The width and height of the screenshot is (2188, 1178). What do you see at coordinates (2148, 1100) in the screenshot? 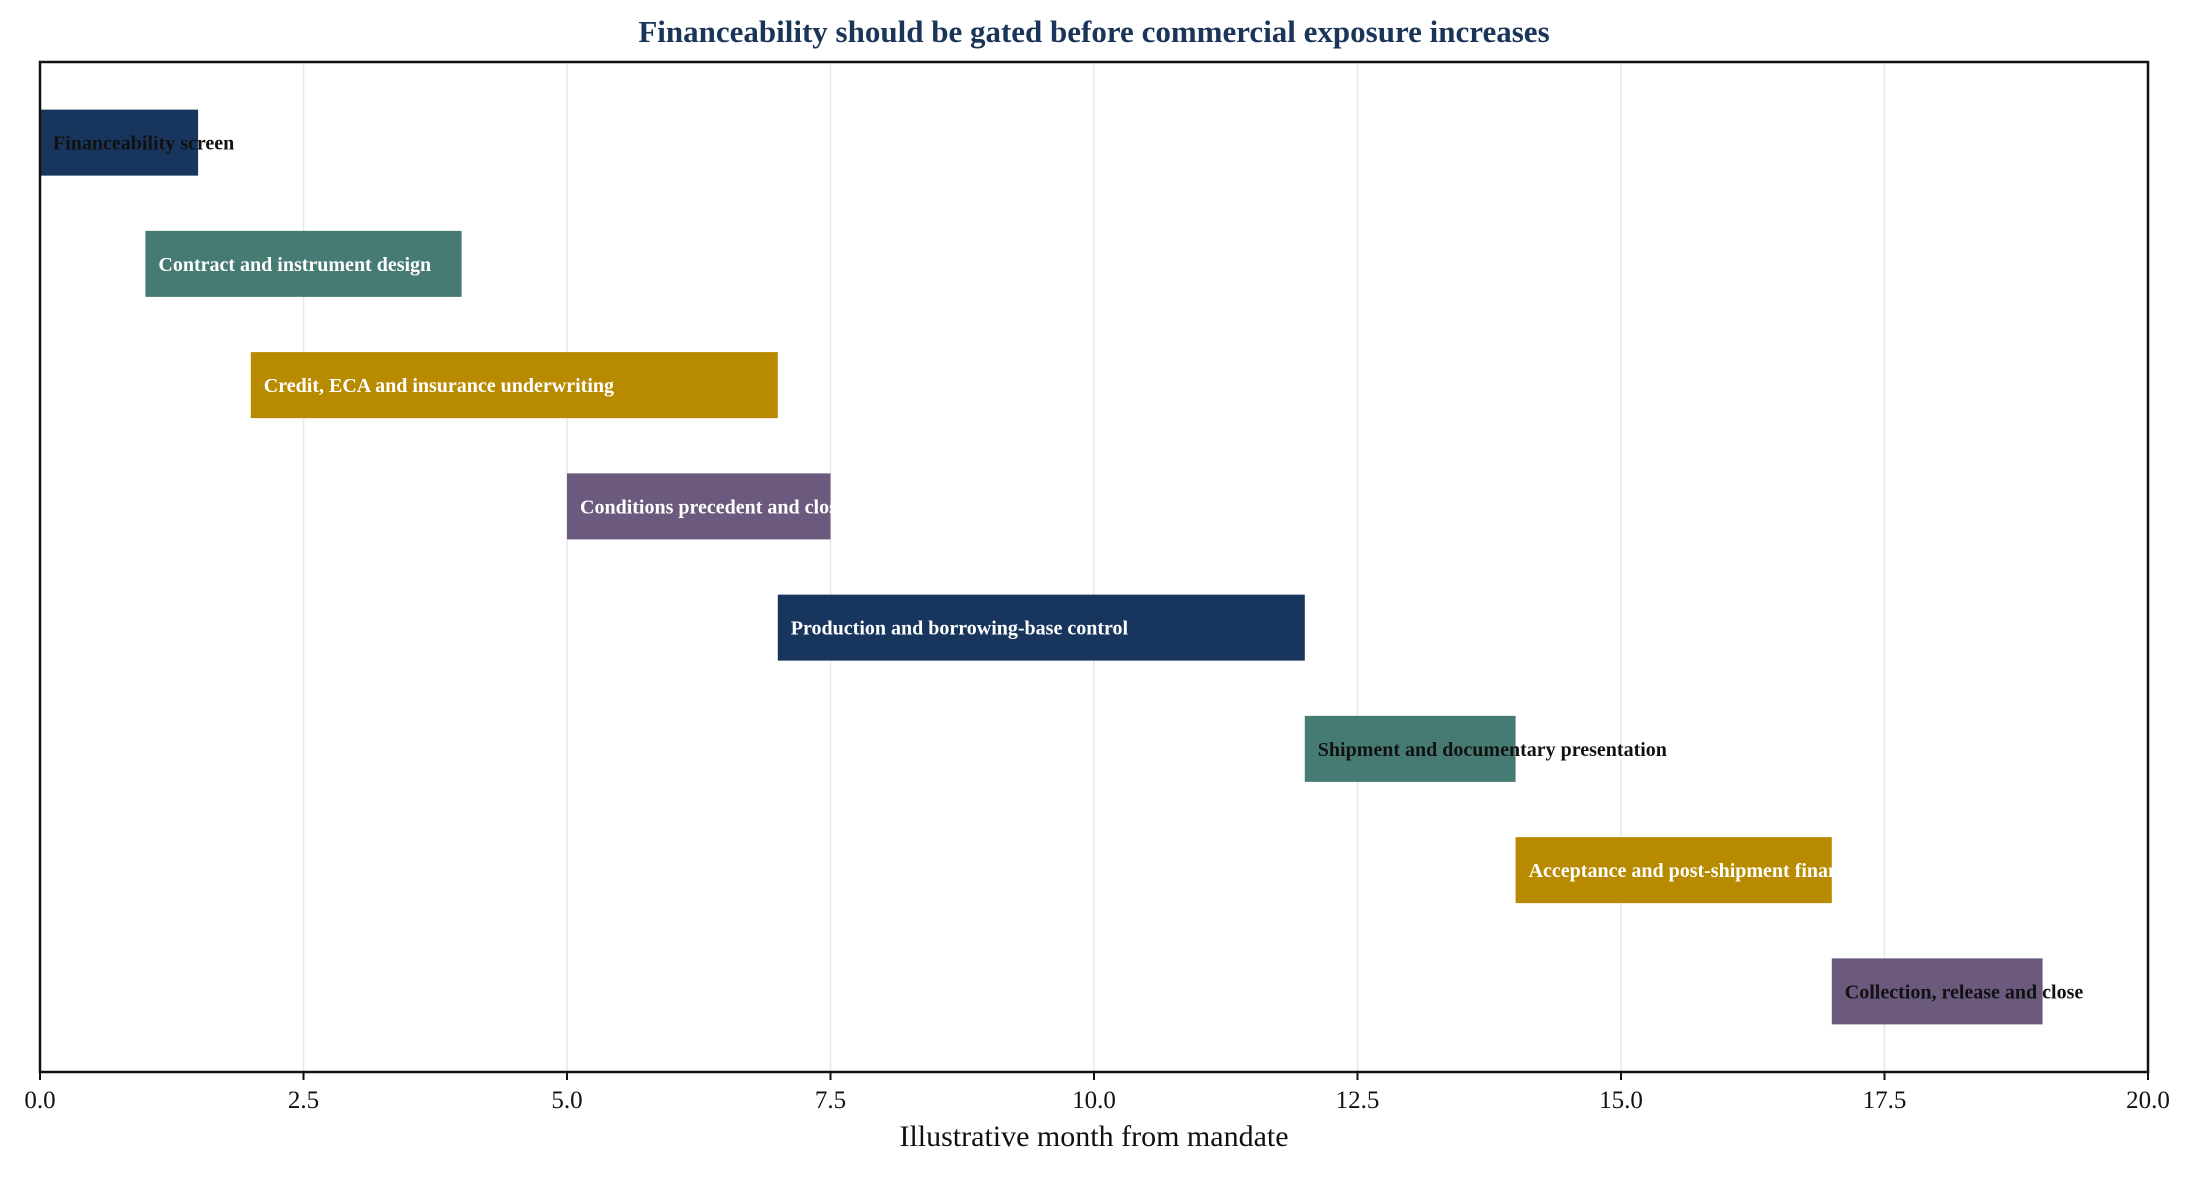
I see `x-tick-label: 20.0` at bounding box center [2148, 1100].